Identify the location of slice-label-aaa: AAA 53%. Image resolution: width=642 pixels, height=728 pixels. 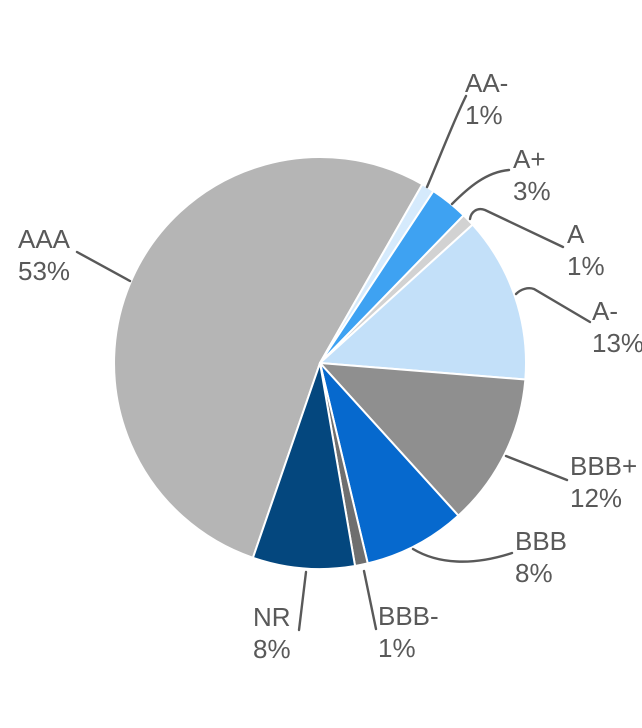
(44, 255).